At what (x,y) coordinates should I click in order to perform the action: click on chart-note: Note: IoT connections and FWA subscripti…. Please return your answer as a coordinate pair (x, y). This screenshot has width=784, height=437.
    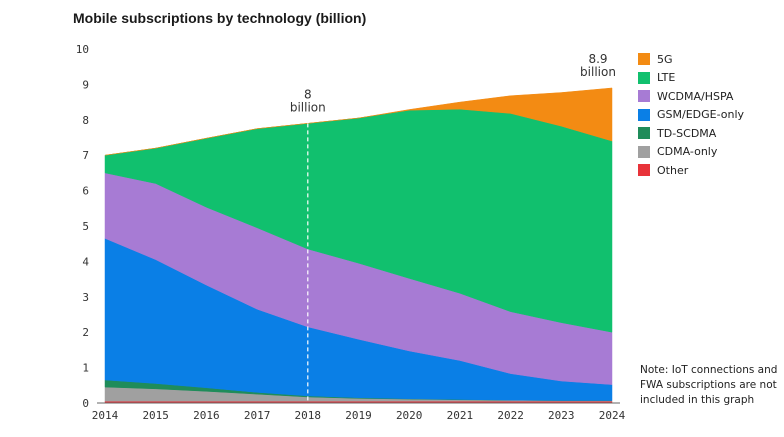
    Looking at the image, I should click on (710, 385).